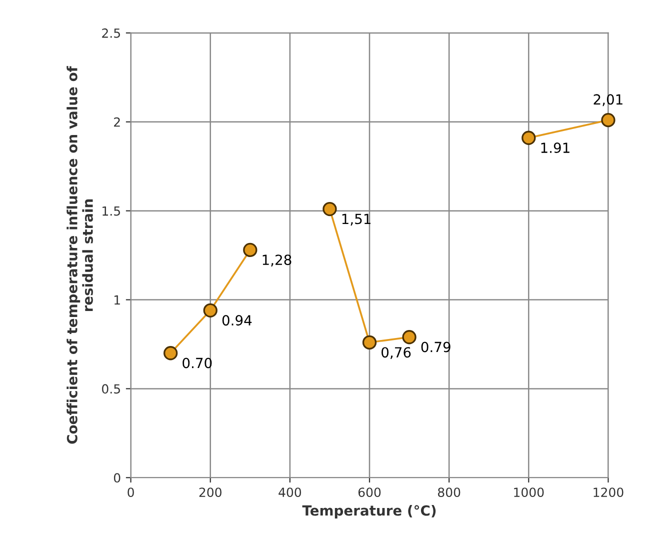 Image resolution: width=654 pixels, height=549 pixels. Describe the element at coordinates (608, 100) in the screenshot. I see `data-label: 2,01` at that location.